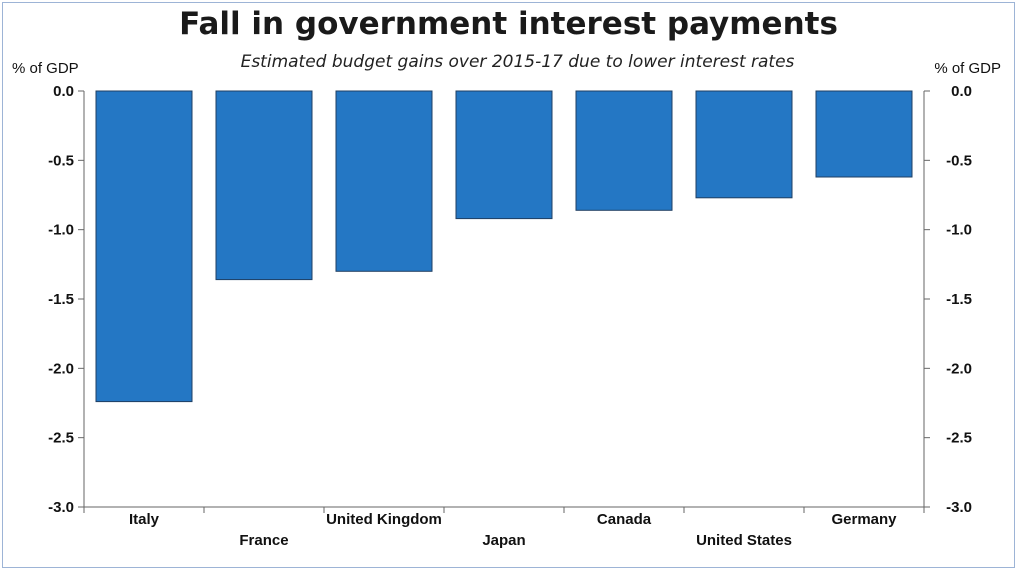 The height and width of the screenshot is (570, 1017). I want to click on right-y-tick-label: -0.5, so click(959, 160).